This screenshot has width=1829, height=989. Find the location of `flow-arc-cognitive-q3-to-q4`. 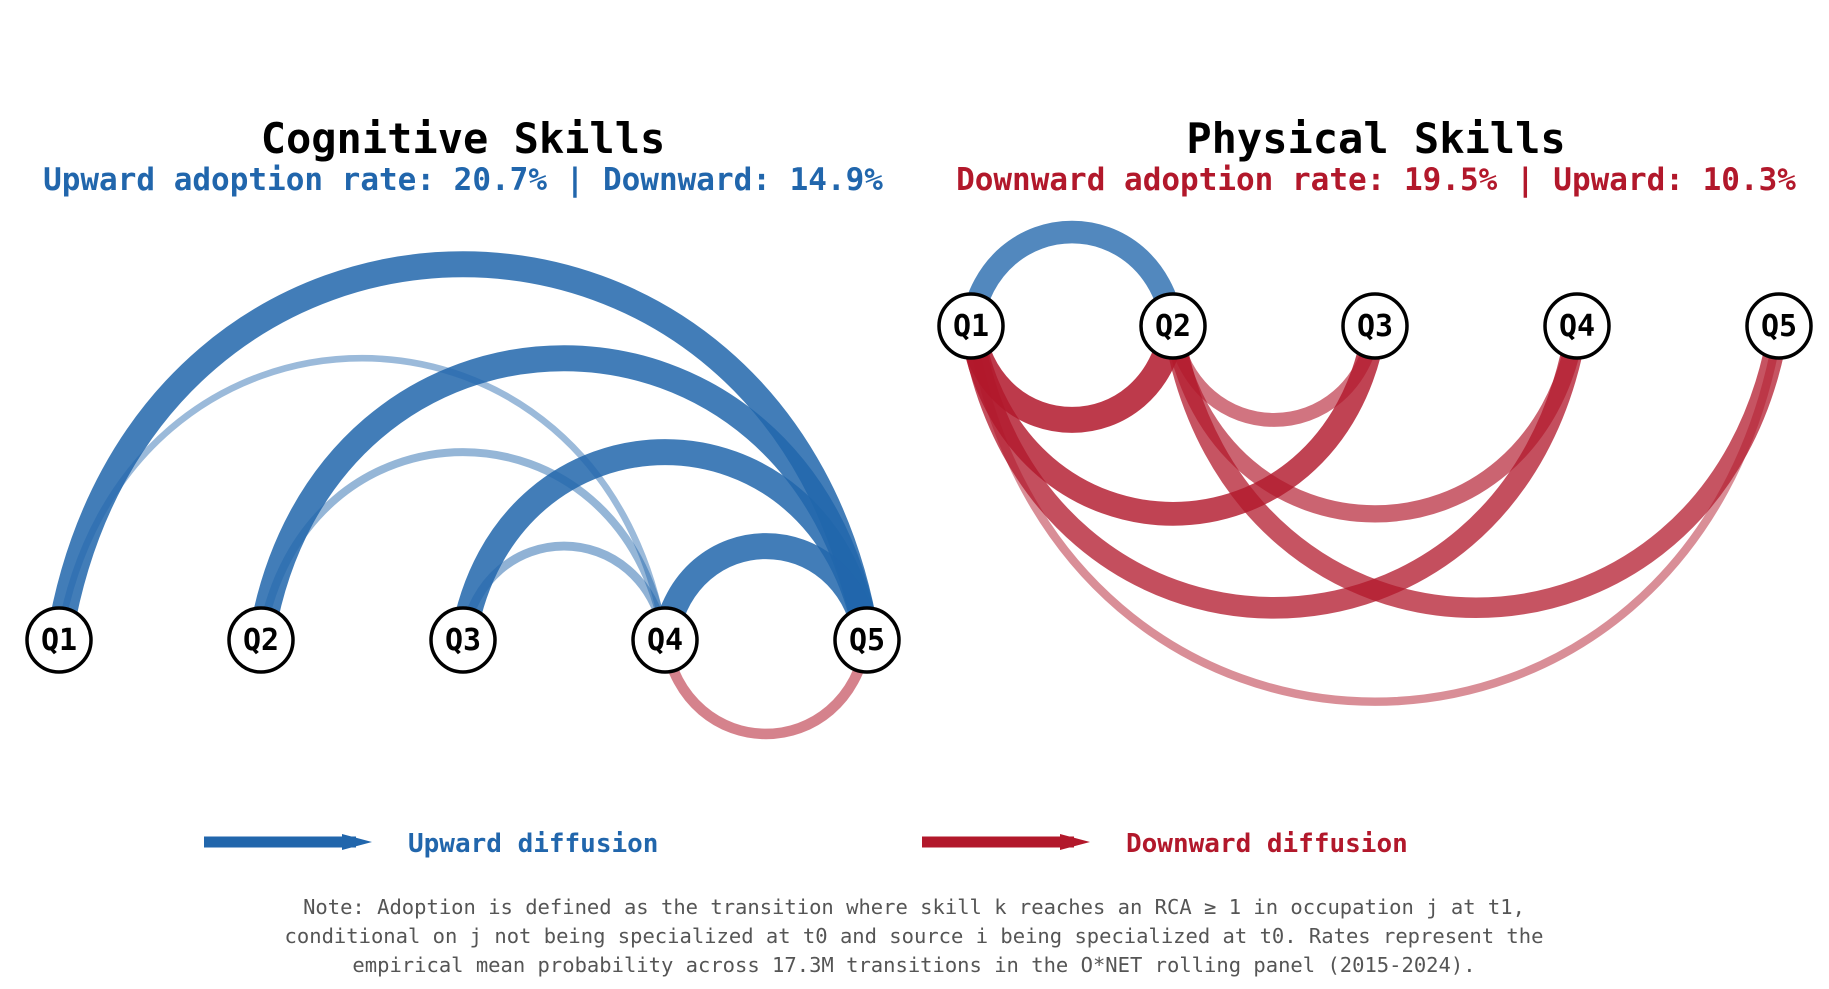

flow-arc-cognitive-q3-to-q4 is located at coordinates (564, 593).